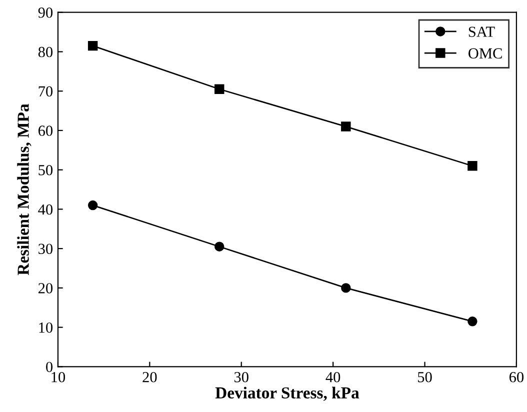 Image resolution: width=527 pixels, height=412 pixels. Describe the element at coordinates (481, 31) in the screenshot. I see `legend-label: SAT` at that location.